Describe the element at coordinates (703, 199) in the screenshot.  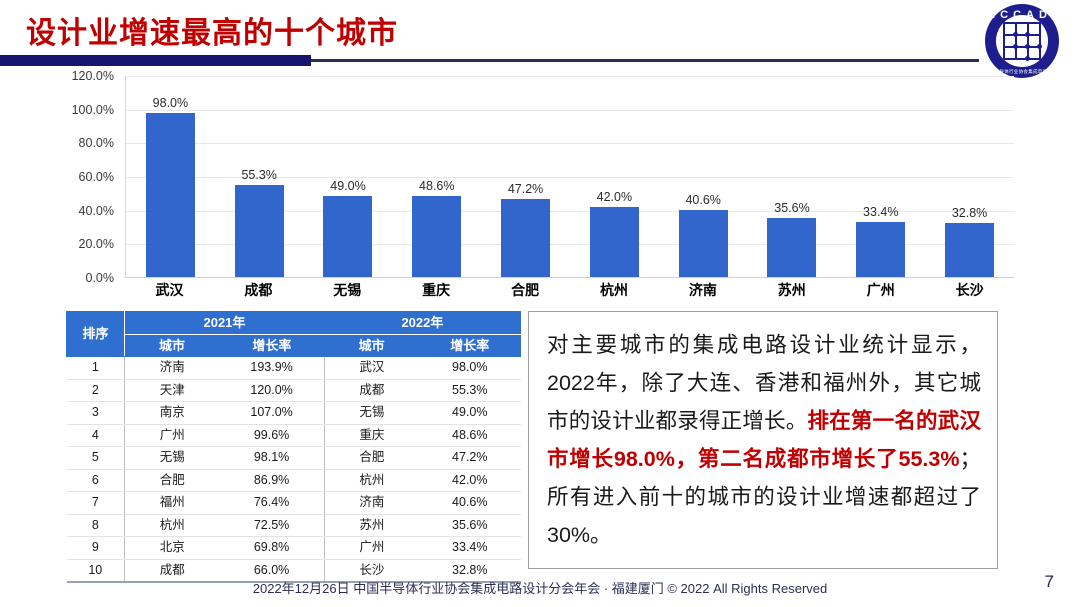
I see `bar-value-label: 40.6%` at that location.